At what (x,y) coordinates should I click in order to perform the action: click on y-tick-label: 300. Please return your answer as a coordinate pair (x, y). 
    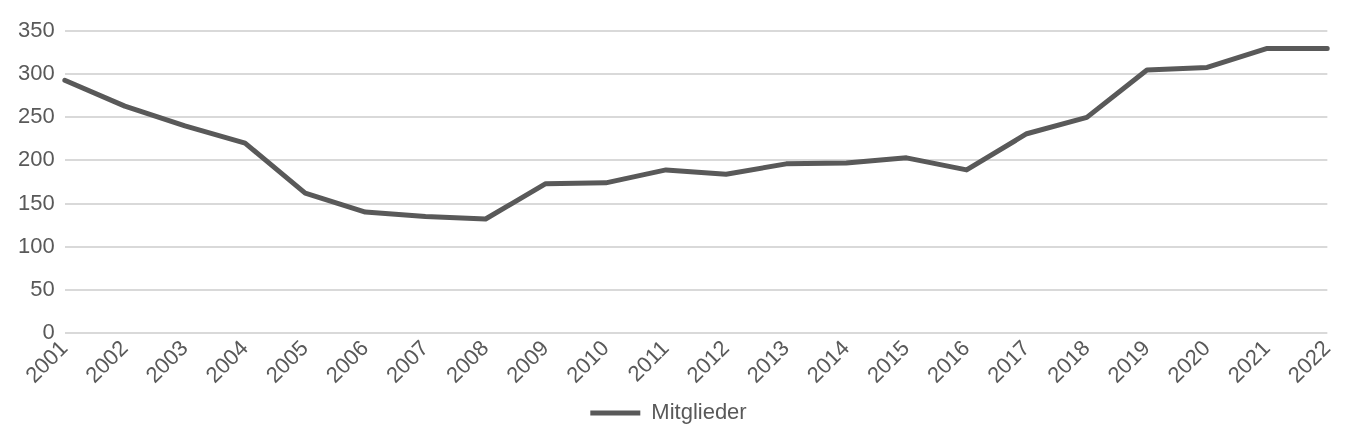
    Looking at the image, I should click on (36, 73).